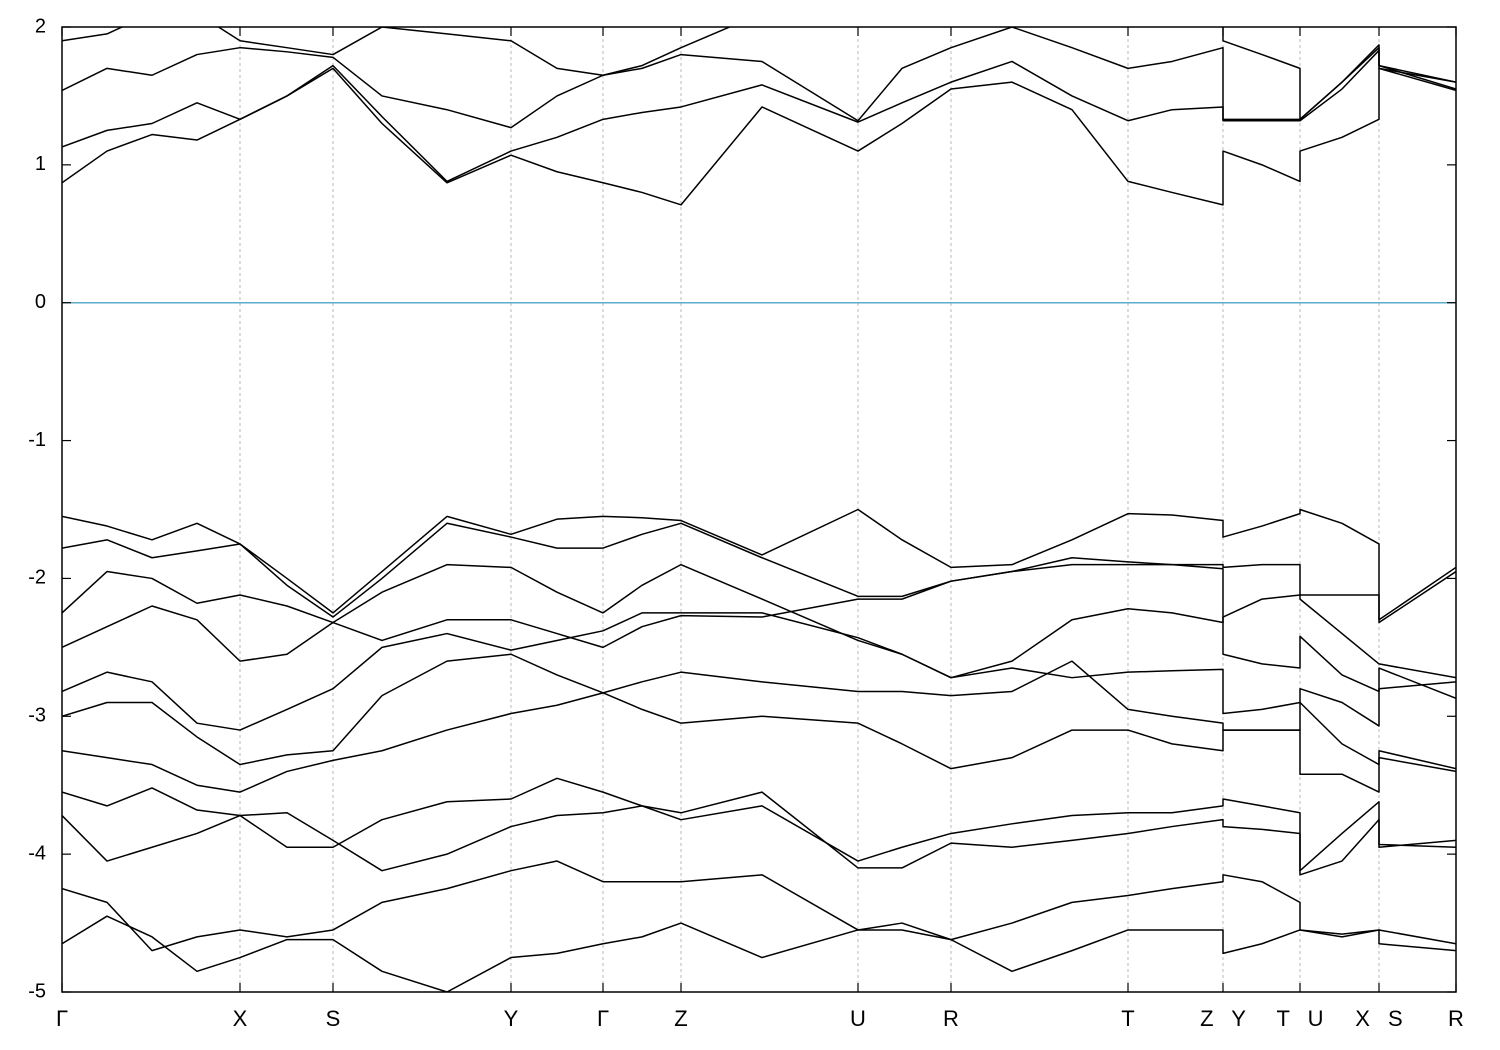 The height and width of the screenshot is (1050, 1500). I want to click on y-tick-label: -5, so click(37, 991).